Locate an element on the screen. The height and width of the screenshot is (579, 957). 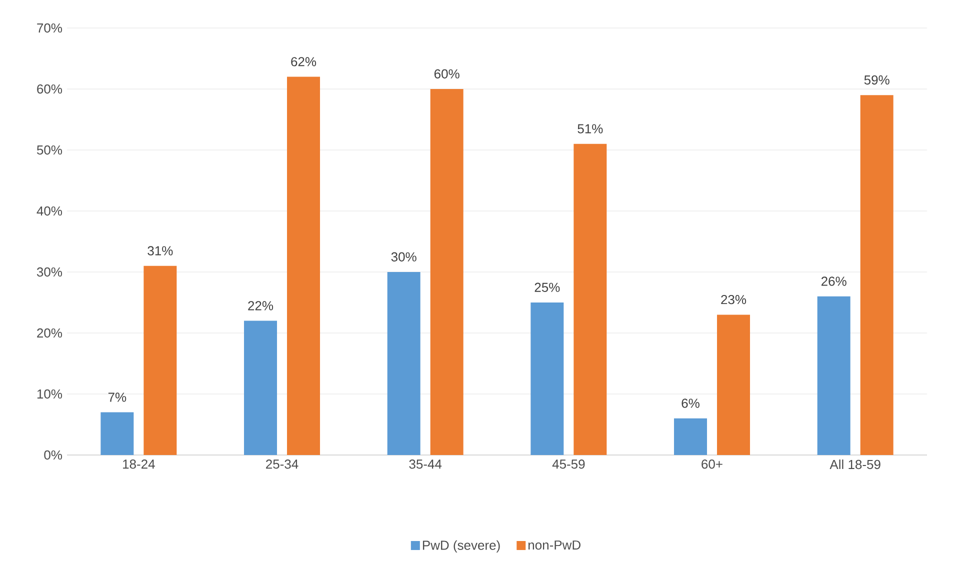
x-tick-label: All 18-59 is located at coordinates (855, 465).